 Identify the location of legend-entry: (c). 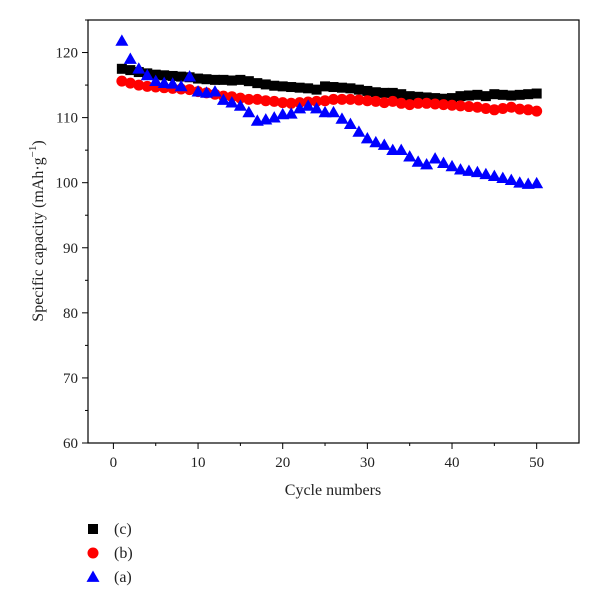
(110, 529).